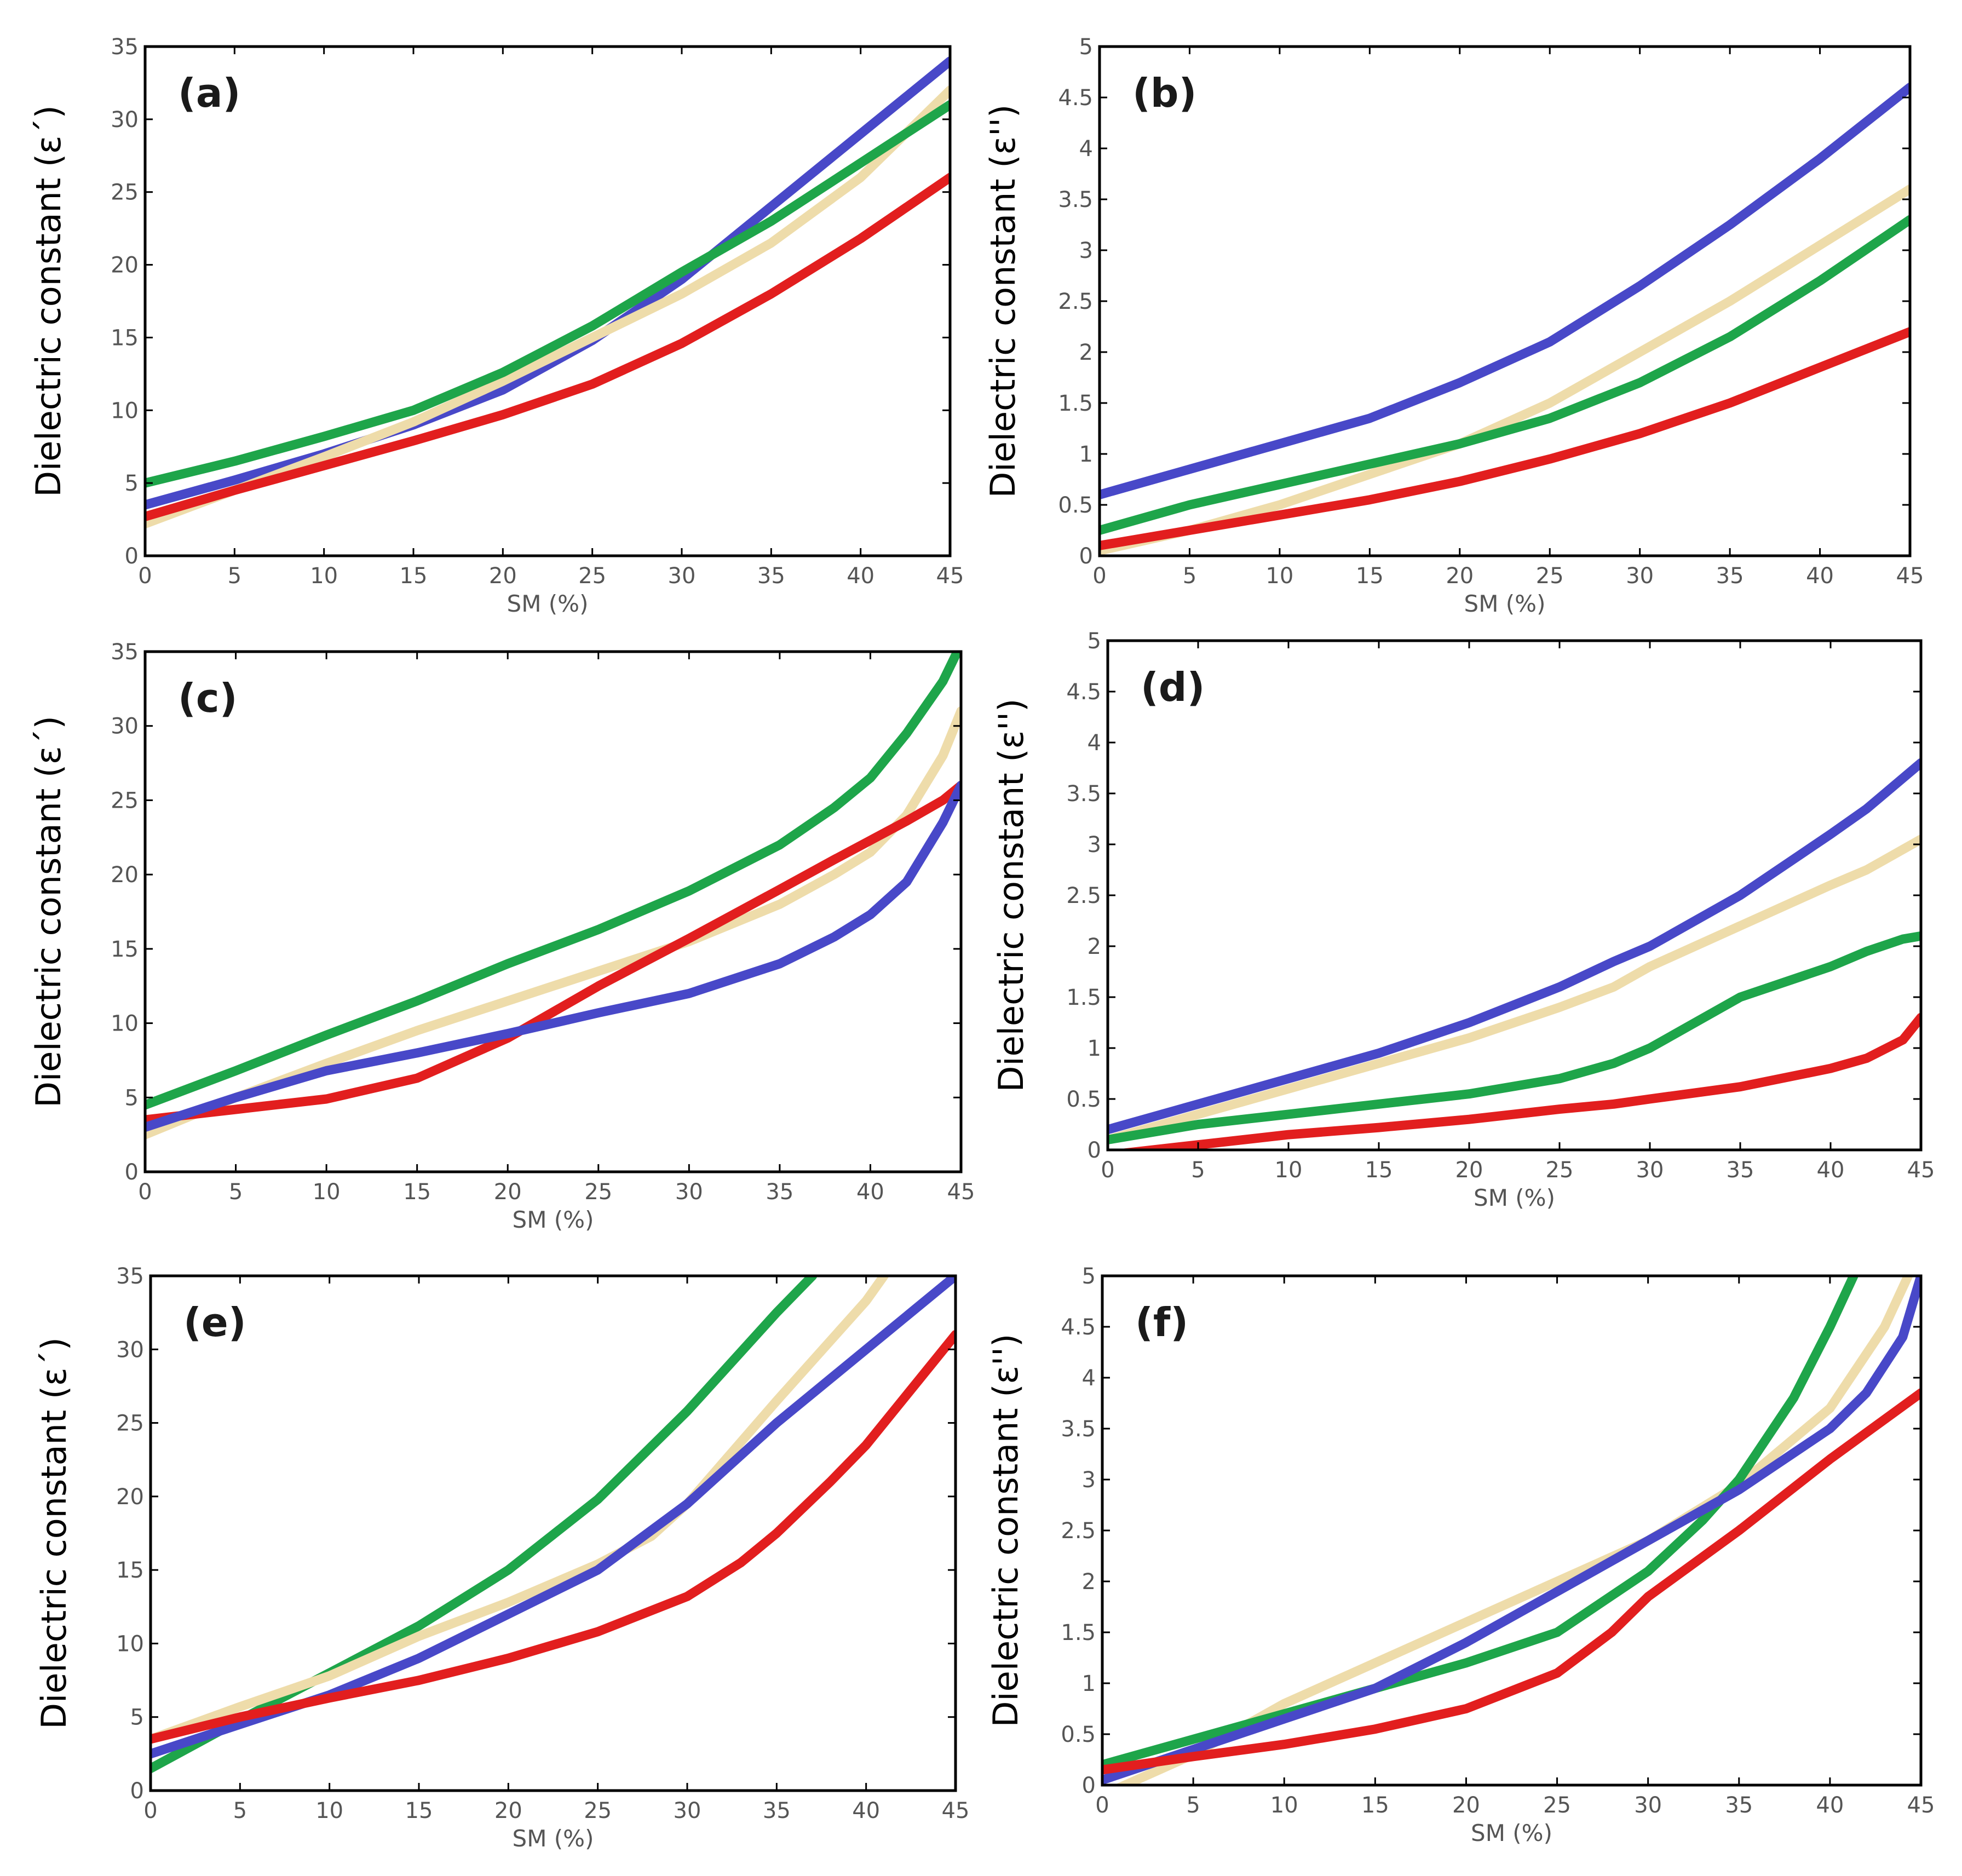 The image size is (1962, 1876). What do you see at coordinates (54, 1533) in the screenshot?
I see `y-axis-label: Dielectric constant (ε΄)` at bounding box center [54, 1533].